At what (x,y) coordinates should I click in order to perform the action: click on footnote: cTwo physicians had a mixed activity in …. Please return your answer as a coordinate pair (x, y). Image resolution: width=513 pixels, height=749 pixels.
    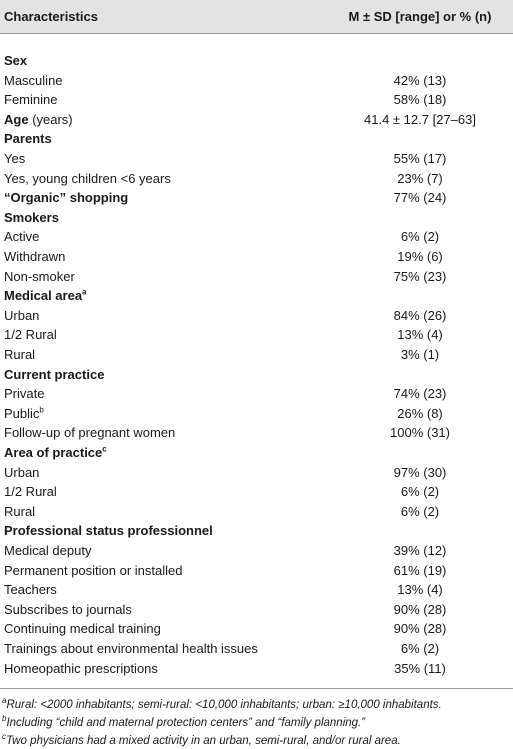
    Looking at the image, I should click on (201, 739).